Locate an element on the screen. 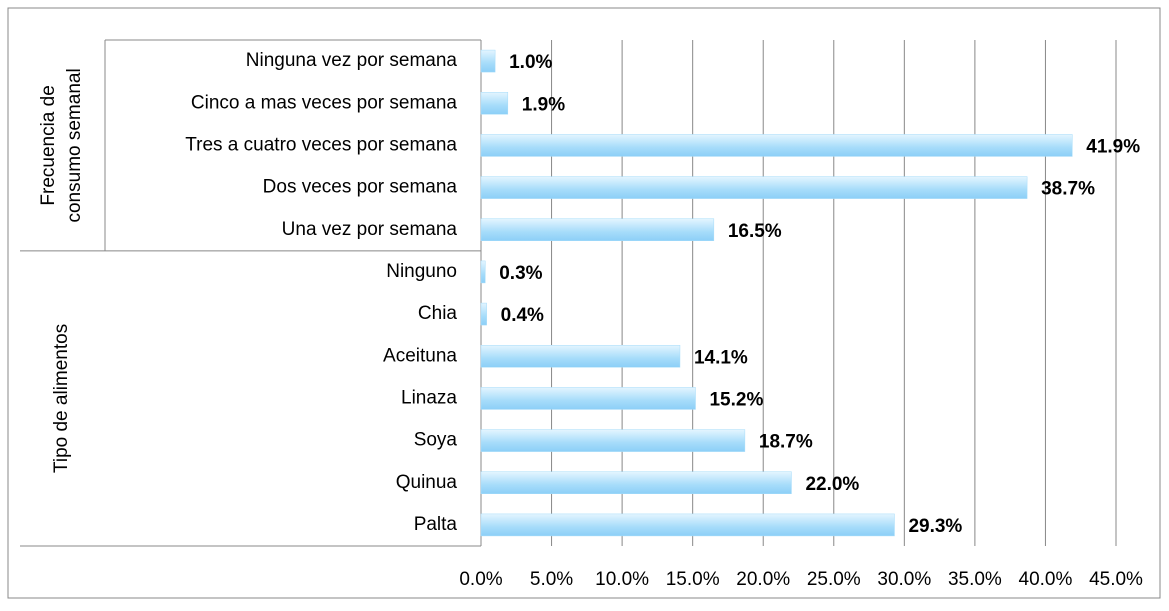  group-label: Tipo de alimentos is located at coordinates (61, 398).